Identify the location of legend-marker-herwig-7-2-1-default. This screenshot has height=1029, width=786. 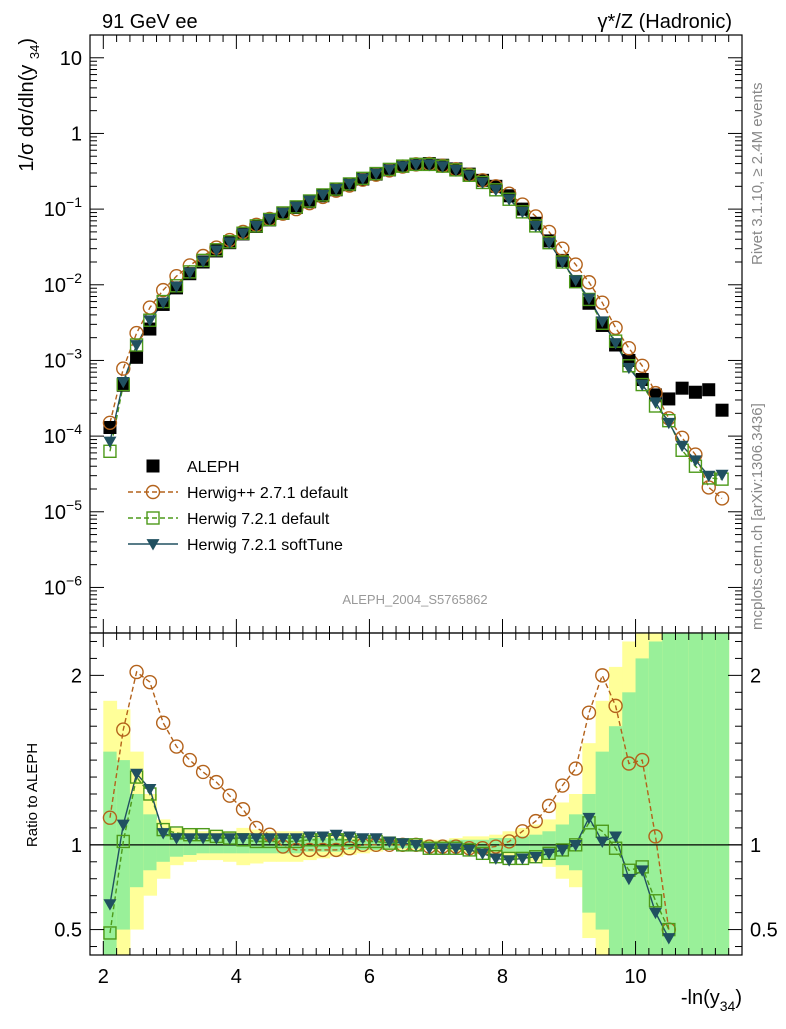
(153, 518).